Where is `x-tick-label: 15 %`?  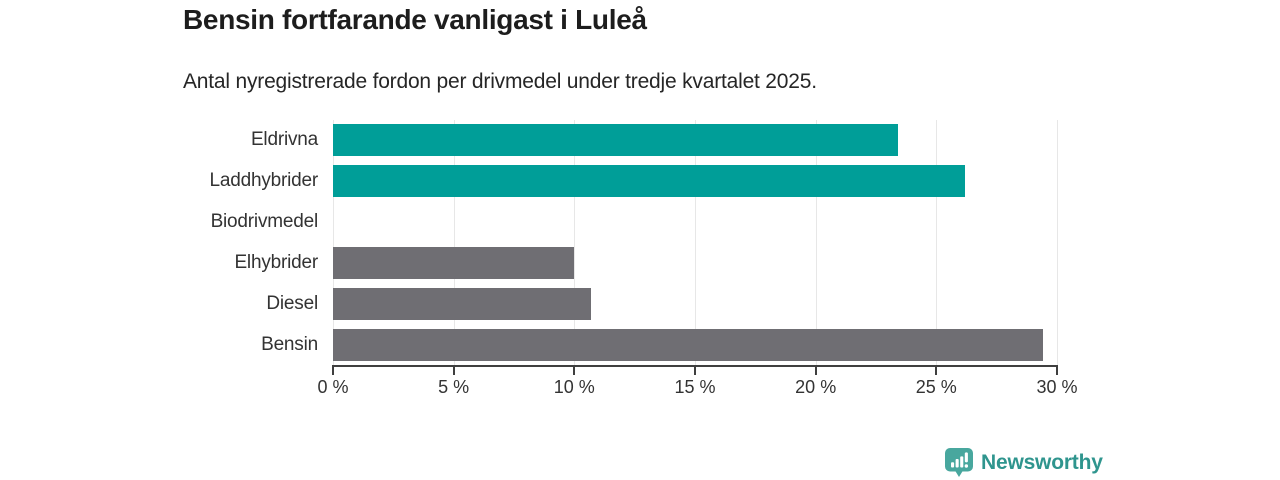 x-tick-label: 15 % is located at coordinates (695, 387).